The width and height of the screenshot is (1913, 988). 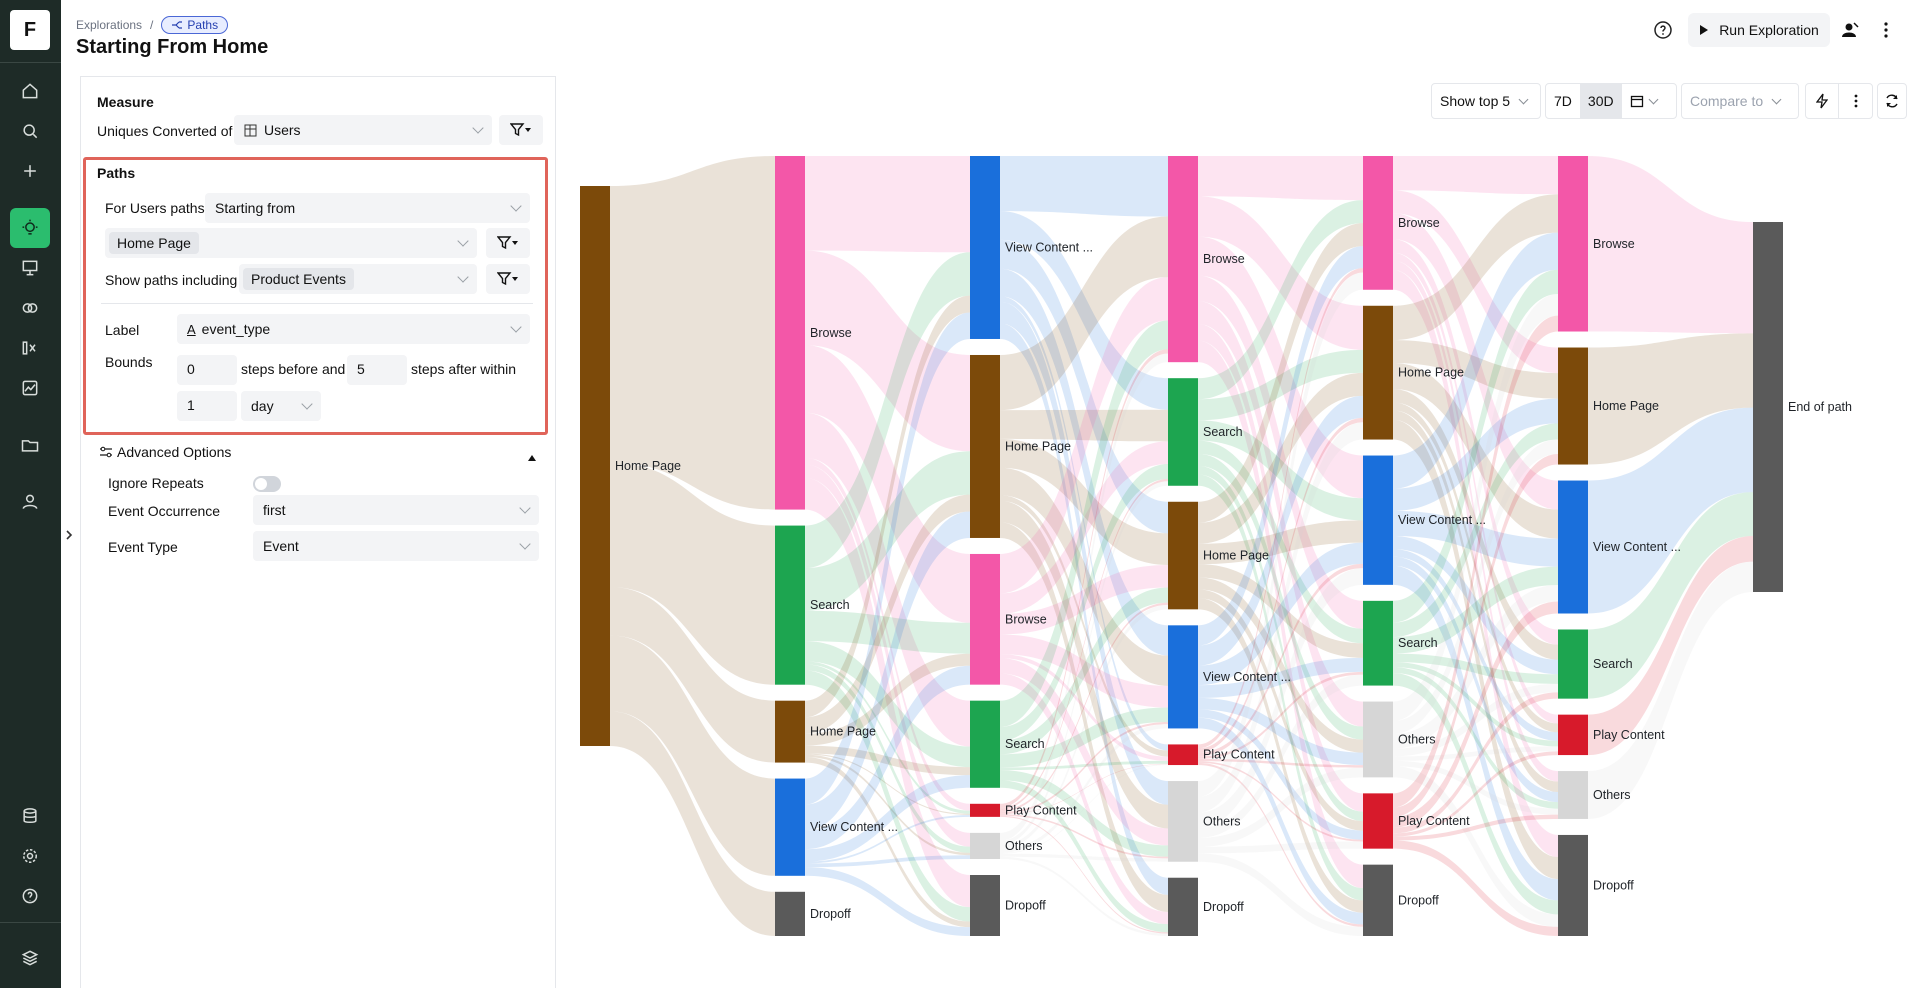 What do you see at coordinates (1280, 731) in the screenshot?
I see `link-3-view-content-to-others` at bounding box center [1280, 731].